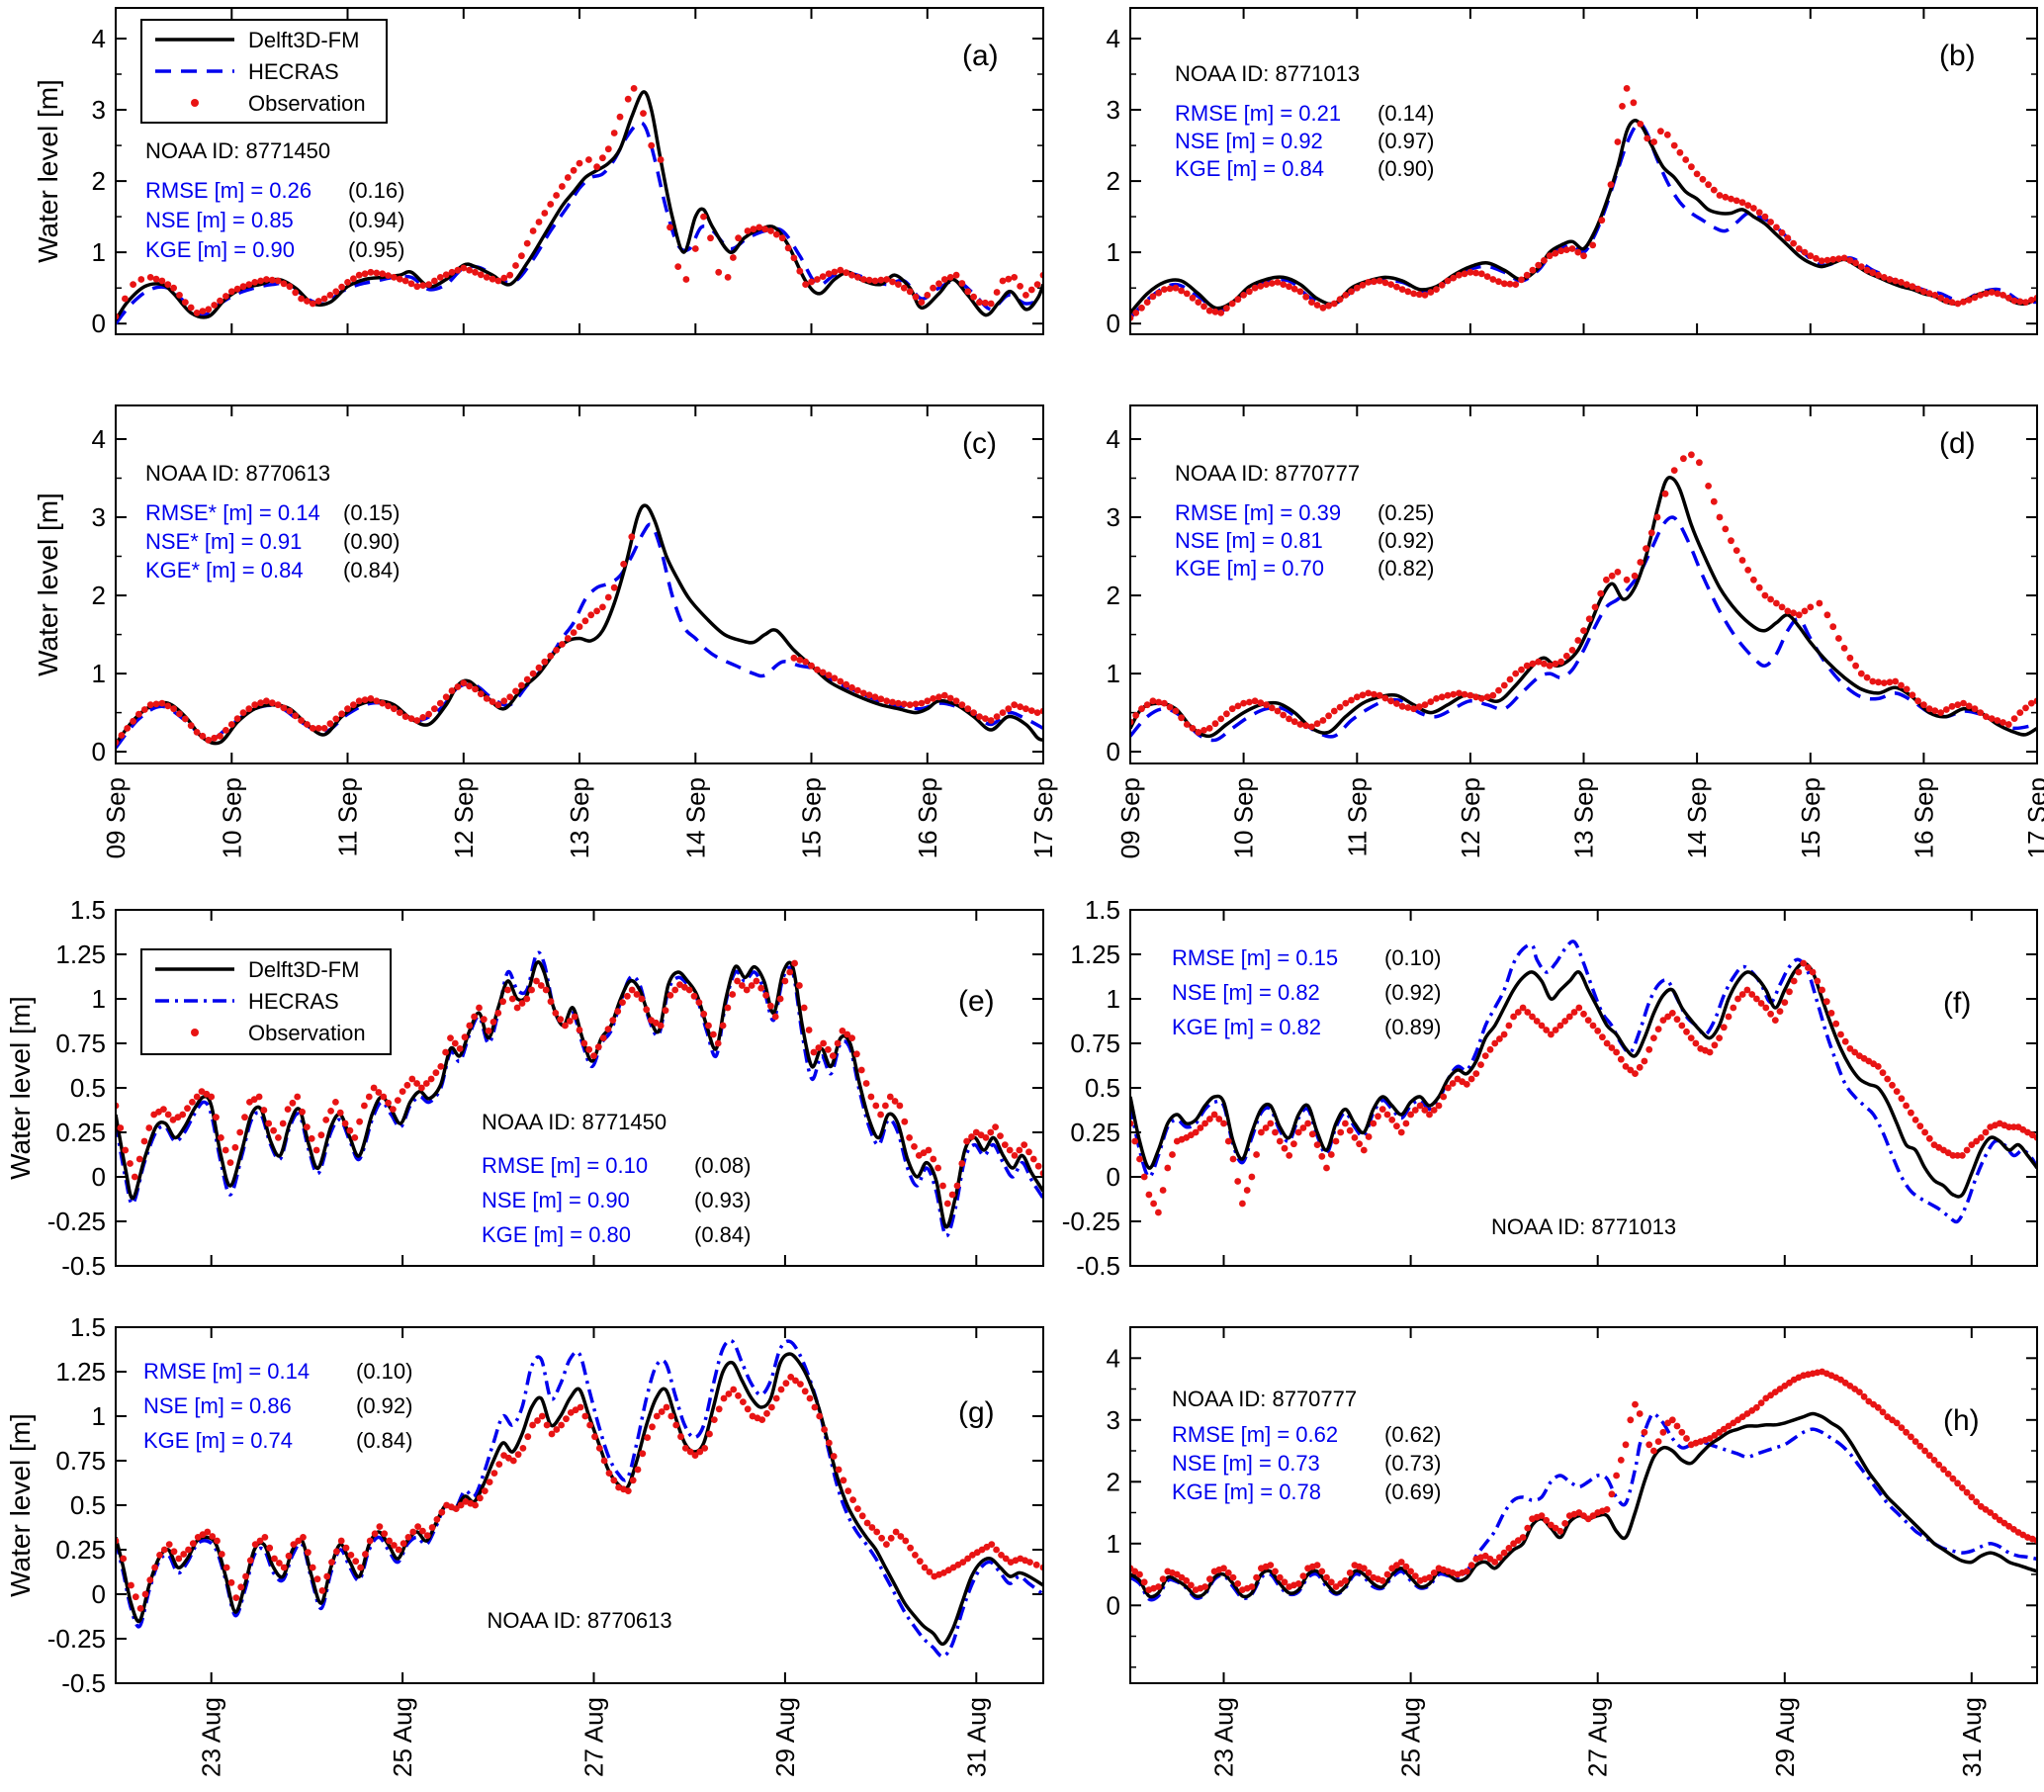  What do you see at coordinates (219, 220) in the screenshot?
I see `stat-metric: NSE [m] = 0.85` at bounding box center [219, 220].